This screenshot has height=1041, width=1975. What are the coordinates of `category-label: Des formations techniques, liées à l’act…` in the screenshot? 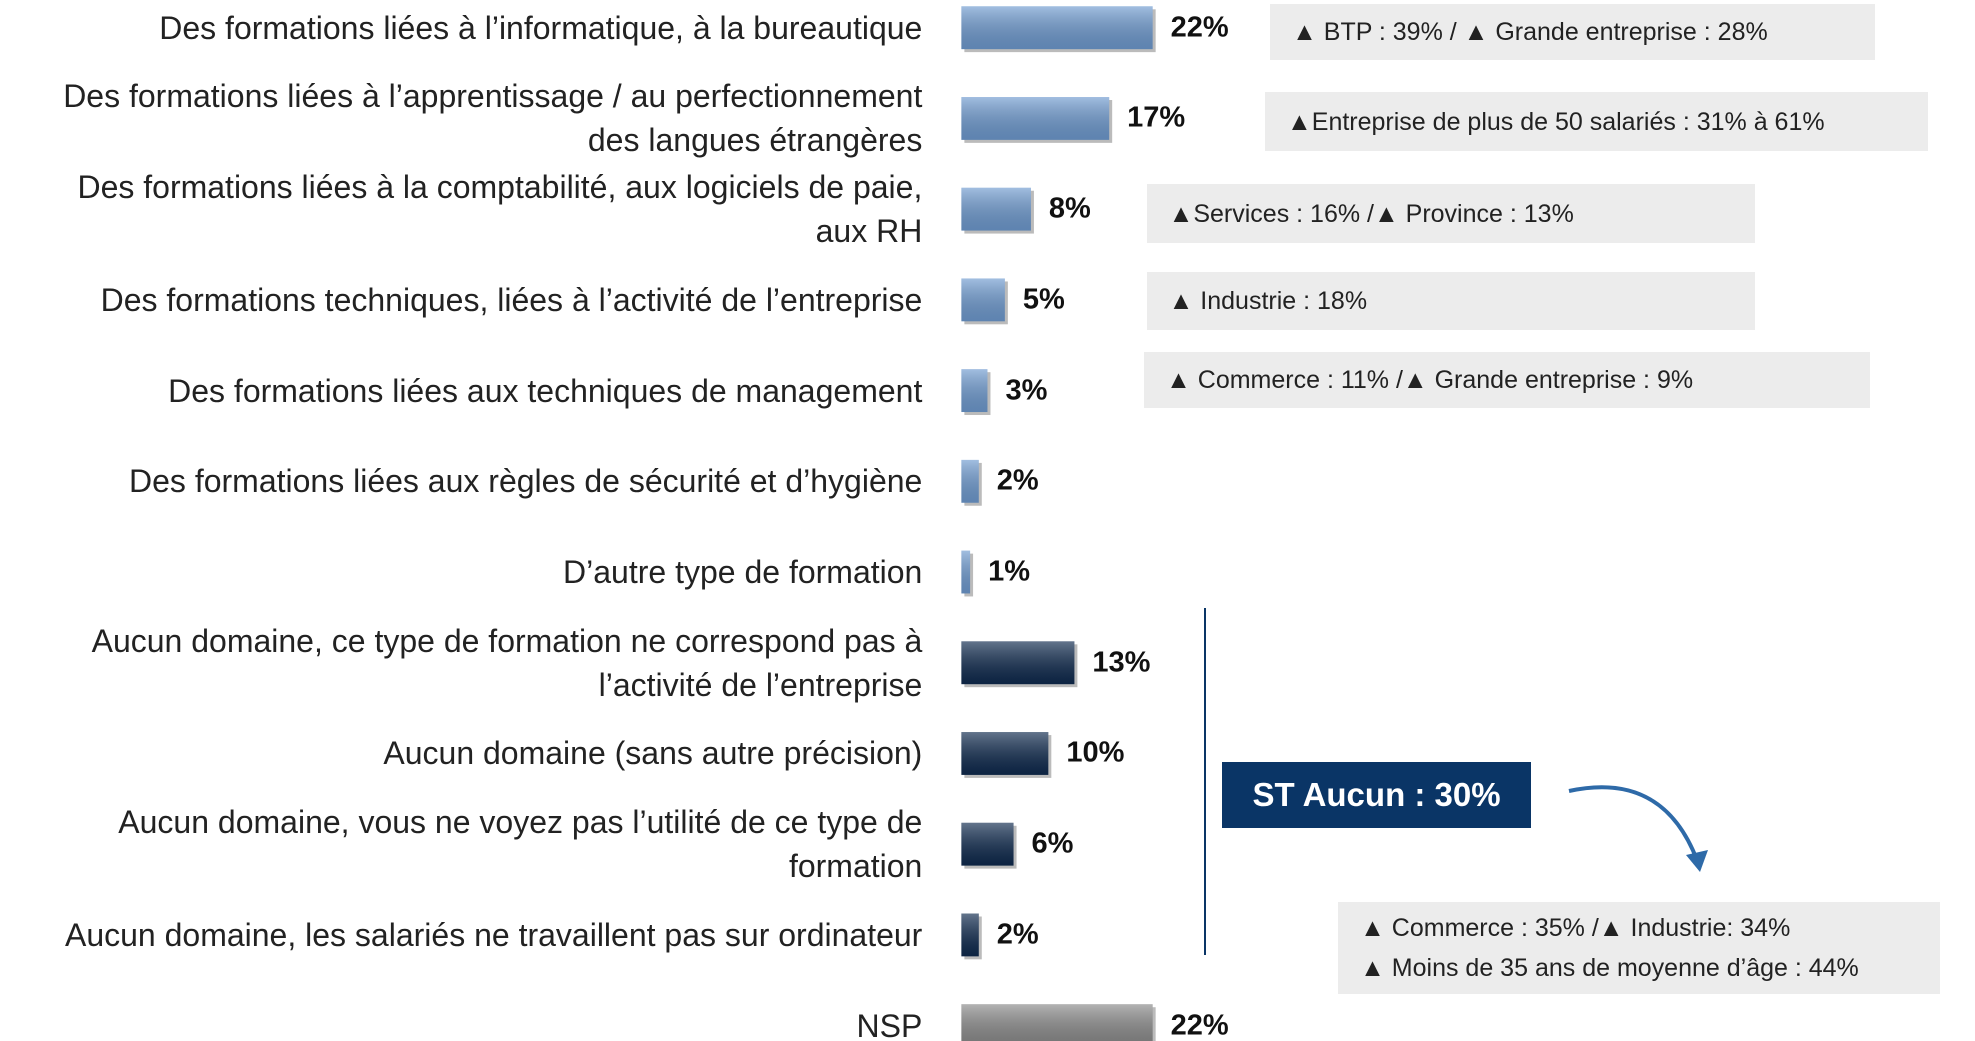 It's located at (511, 299).